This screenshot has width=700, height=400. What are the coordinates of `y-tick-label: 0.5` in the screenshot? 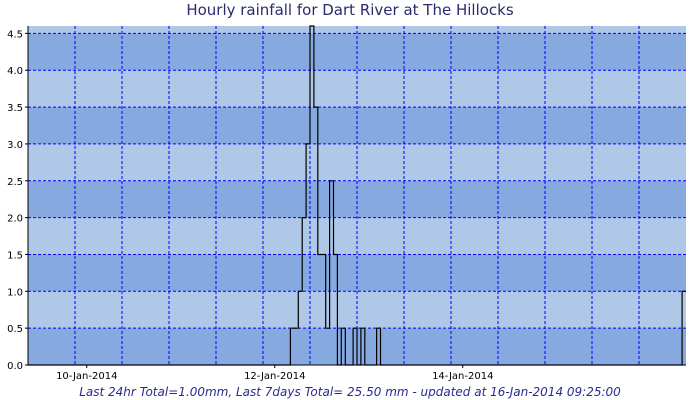 It's located at (15, 329).